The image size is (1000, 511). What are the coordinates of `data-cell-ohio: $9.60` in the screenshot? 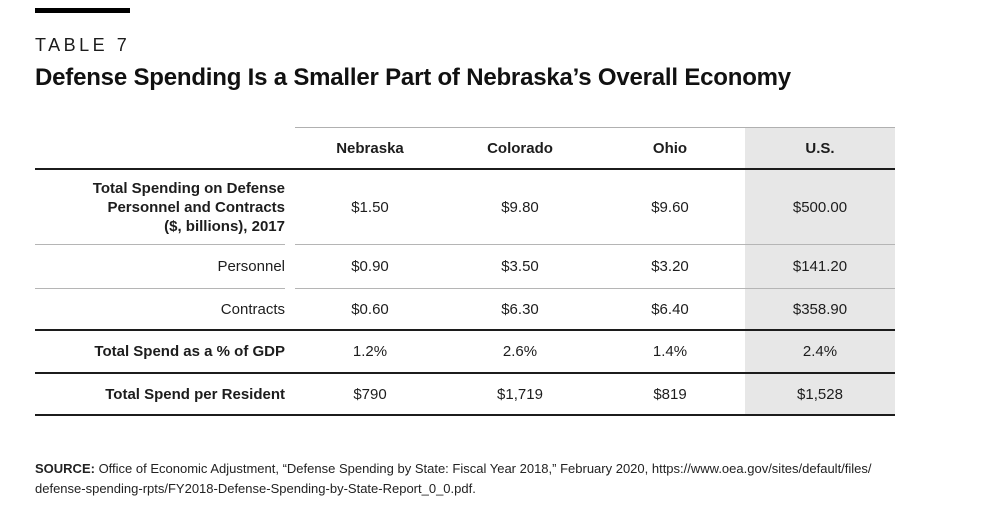 It's located at (670, 207).